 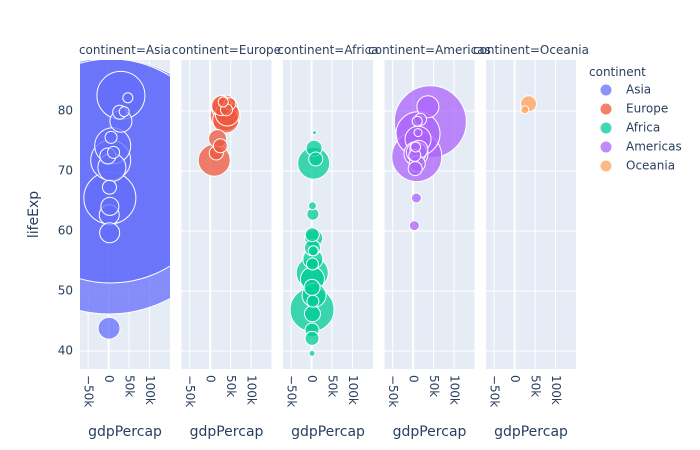 I want to click on y-tick-label: 40, so click(x=65, y=351).